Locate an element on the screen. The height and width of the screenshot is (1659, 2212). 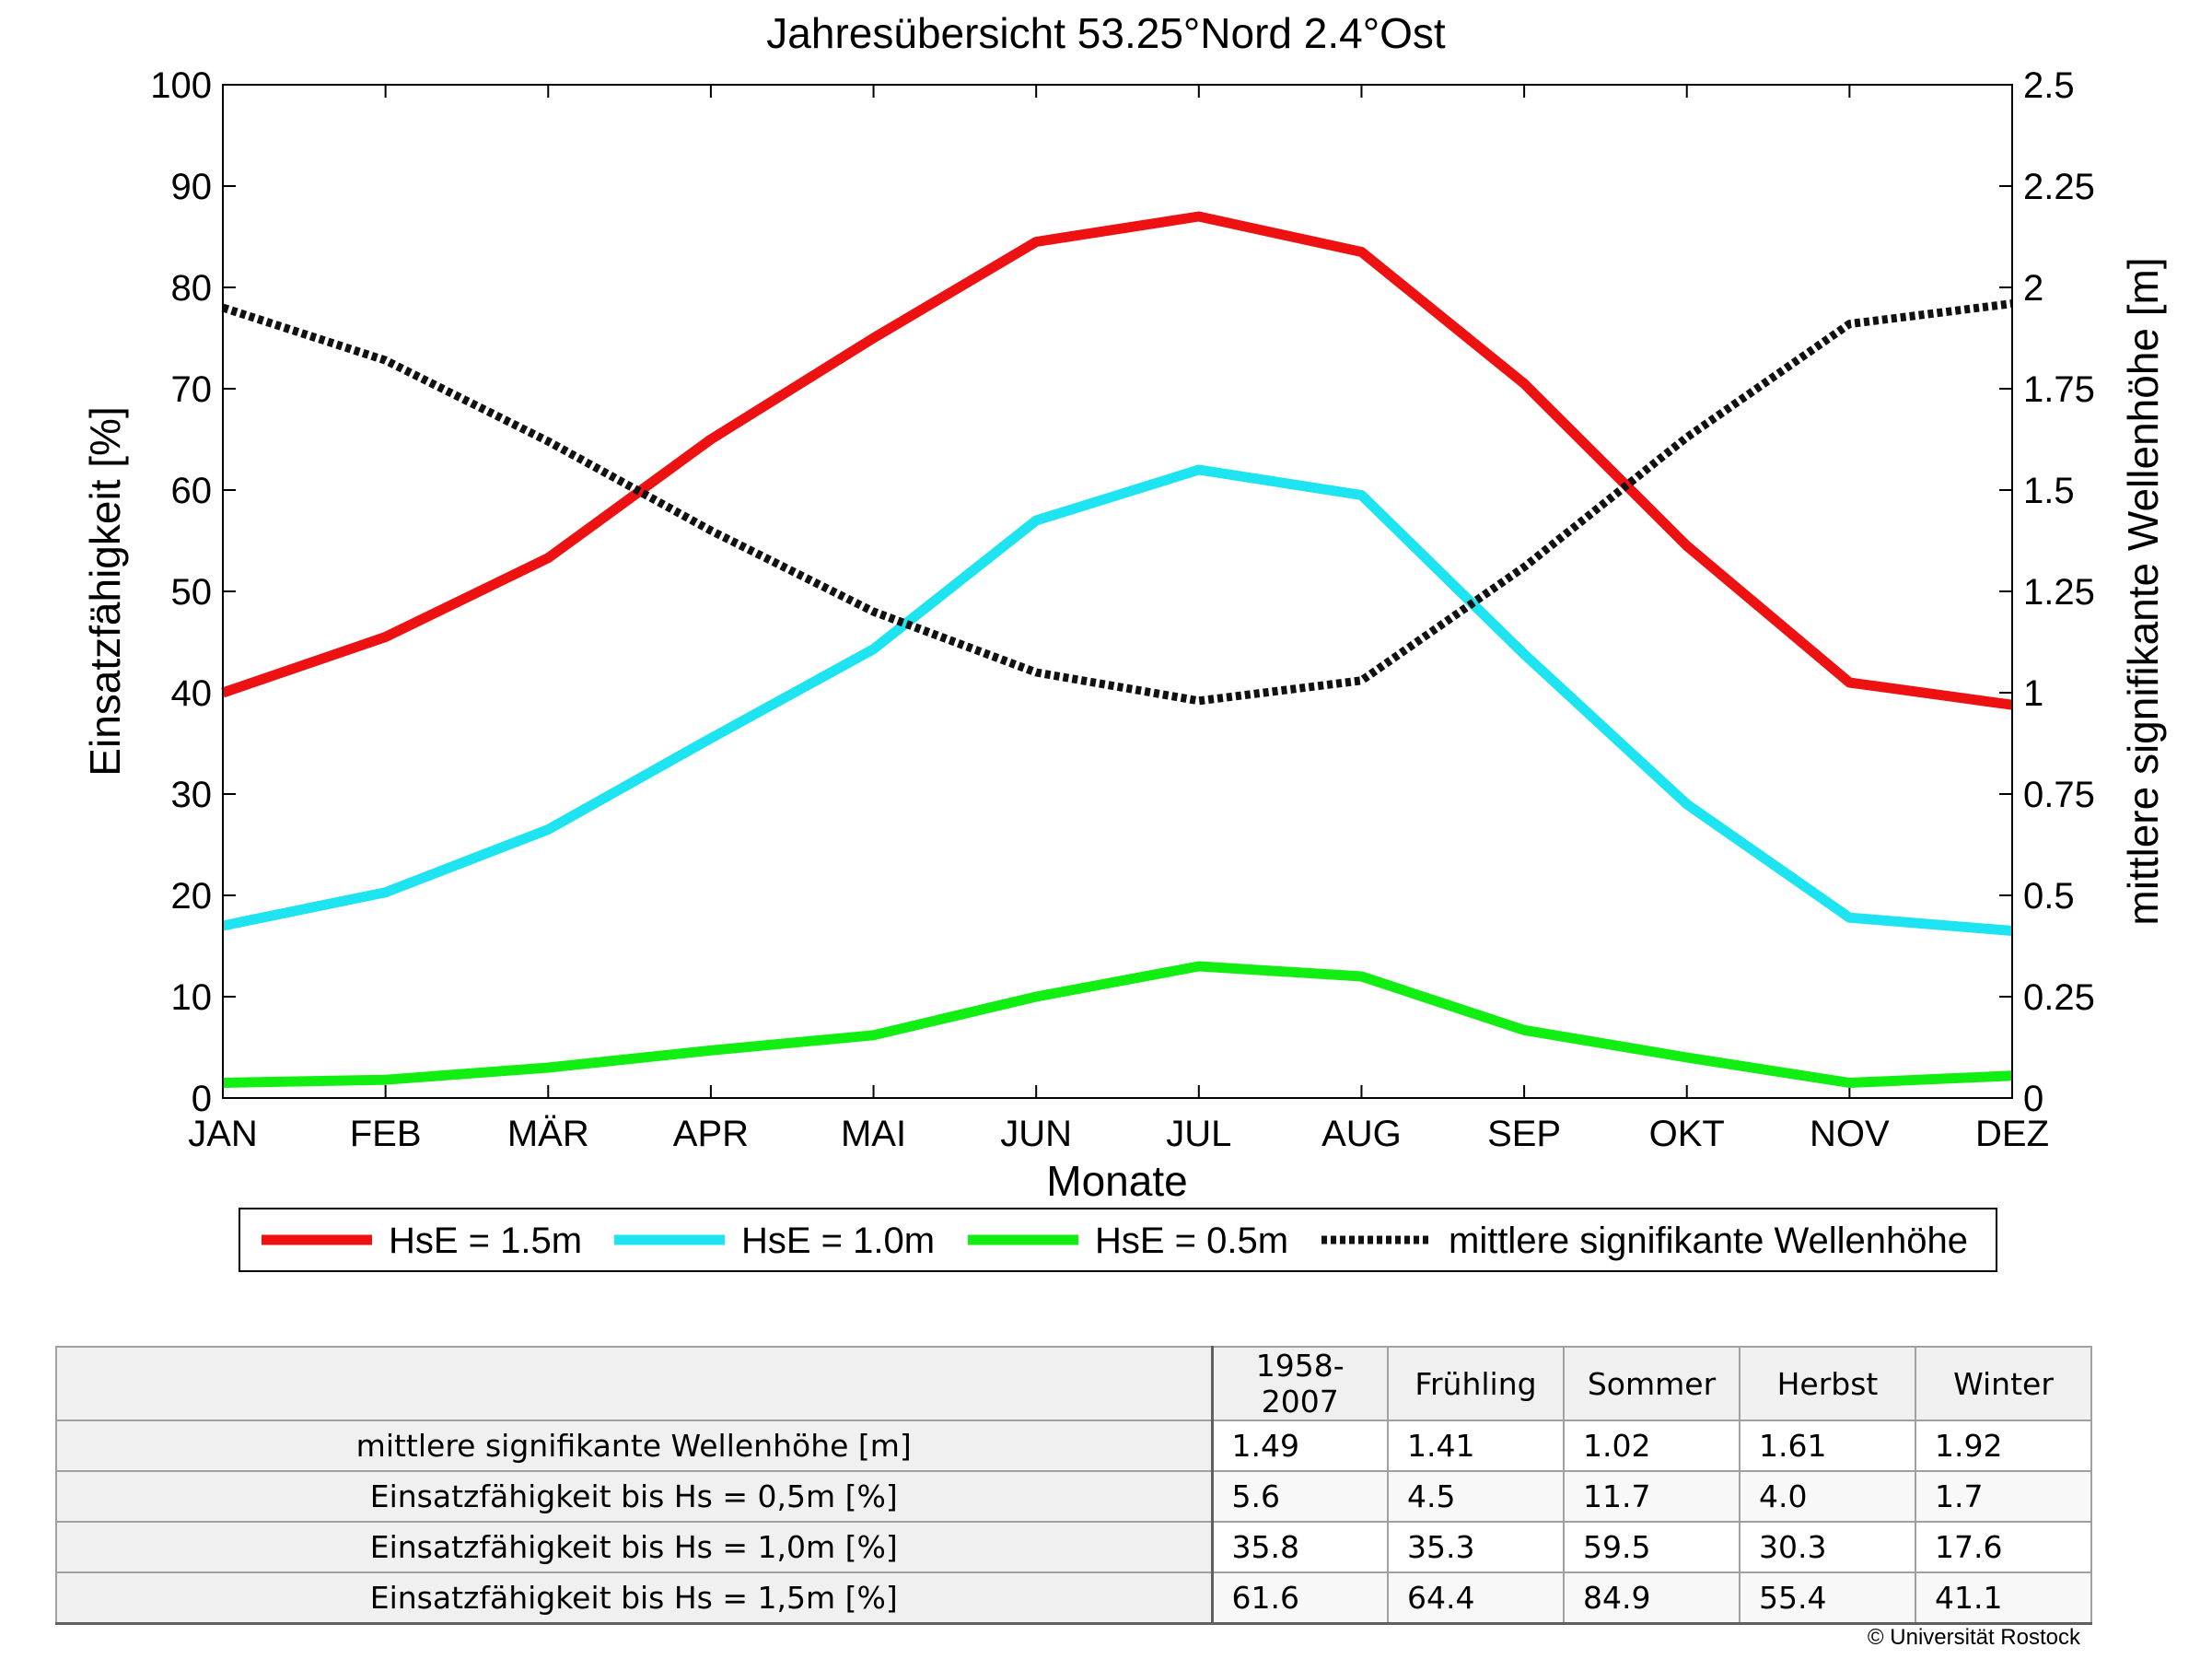
x-tick-label: FEB is located at coordinates (386, 1134).